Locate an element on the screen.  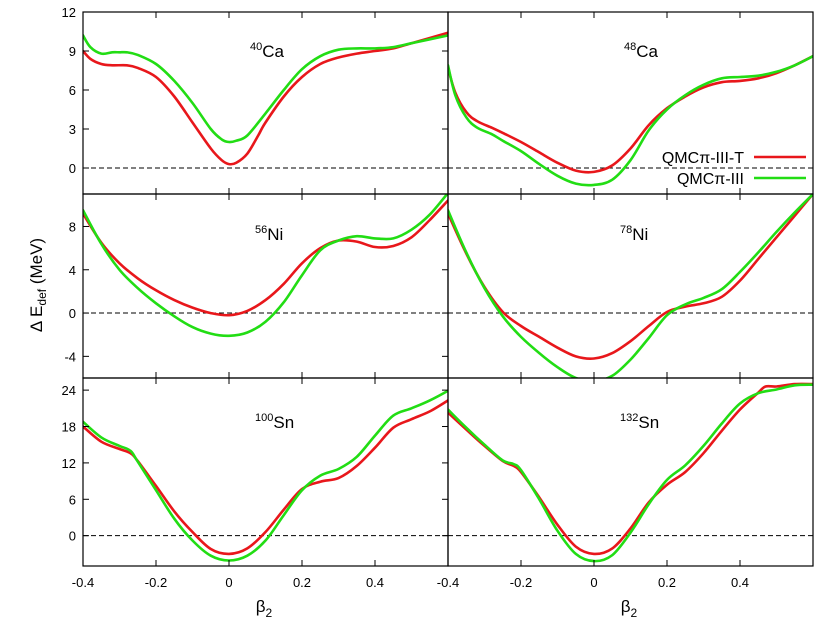
panel-56ni: -4 0 4 8 56Ni is located at coordinates (256, 286).